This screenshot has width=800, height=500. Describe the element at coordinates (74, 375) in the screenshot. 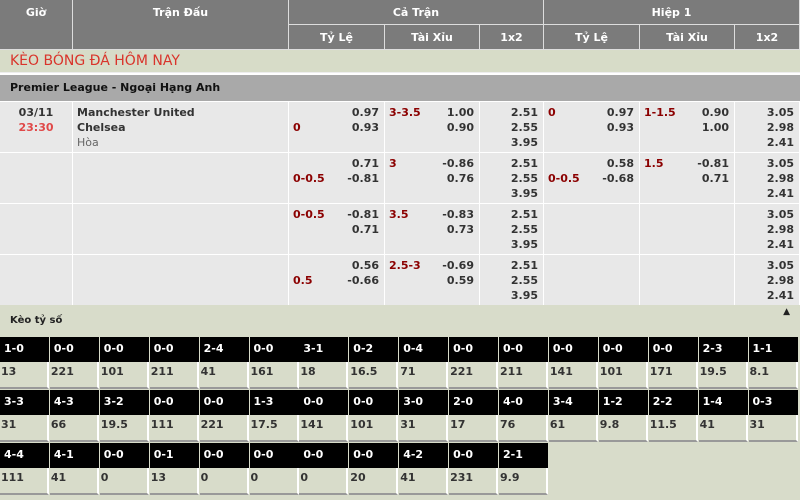

I see `score-odds: 221` at that location.